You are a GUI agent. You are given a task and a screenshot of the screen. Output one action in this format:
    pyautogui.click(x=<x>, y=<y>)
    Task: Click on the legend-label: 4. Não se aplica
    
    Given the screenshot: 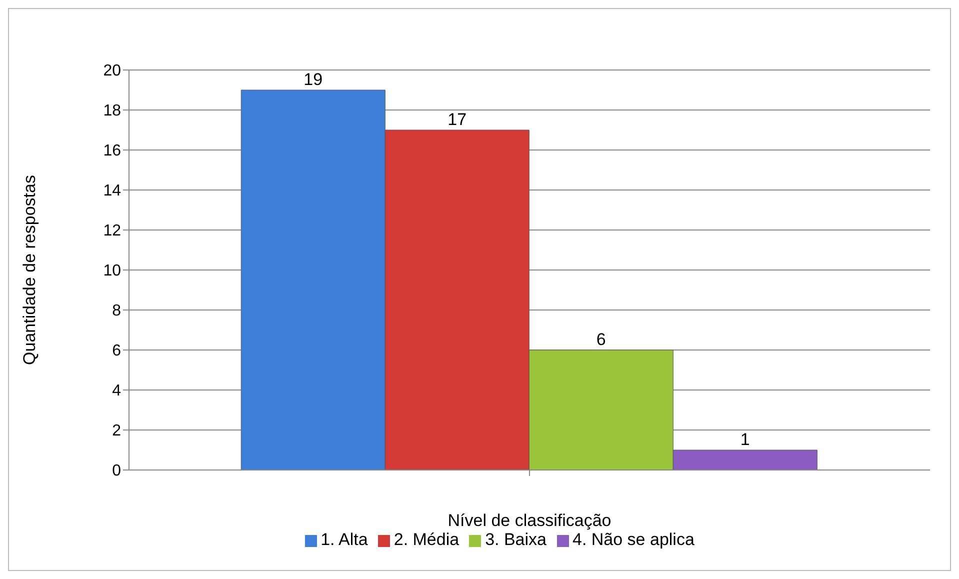 What is the action you would take?
    pyautogui.click(x=633, y=539)
    